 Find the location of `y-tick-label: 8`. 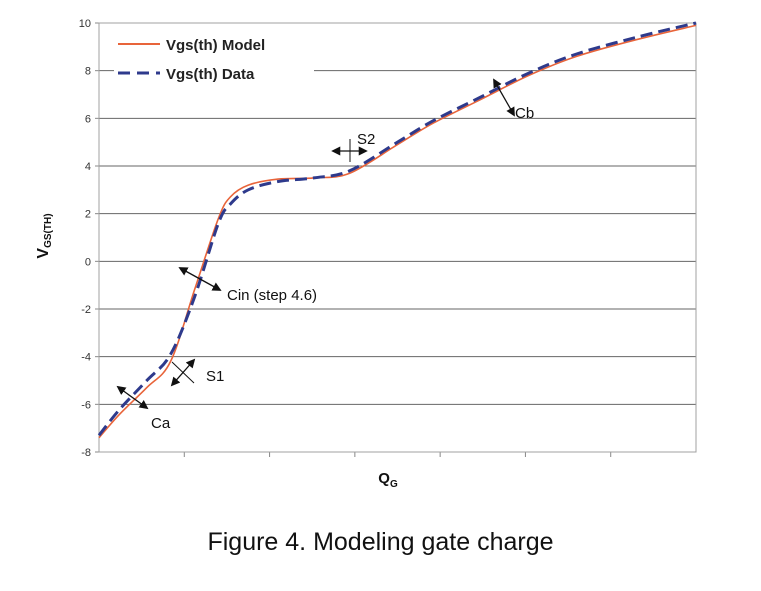

y-tick-label: 8 is located at coordinates (88, 72).